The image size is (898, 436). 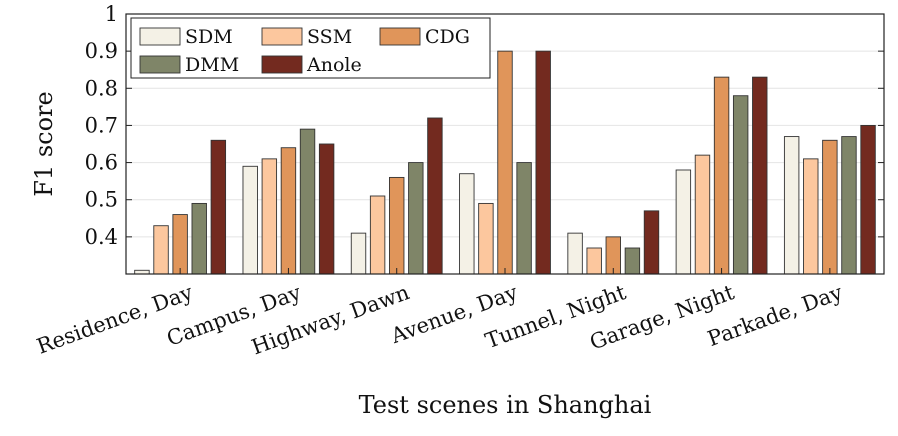 I want to click on legend-swatch-cdg, so click(x=400, y=36).